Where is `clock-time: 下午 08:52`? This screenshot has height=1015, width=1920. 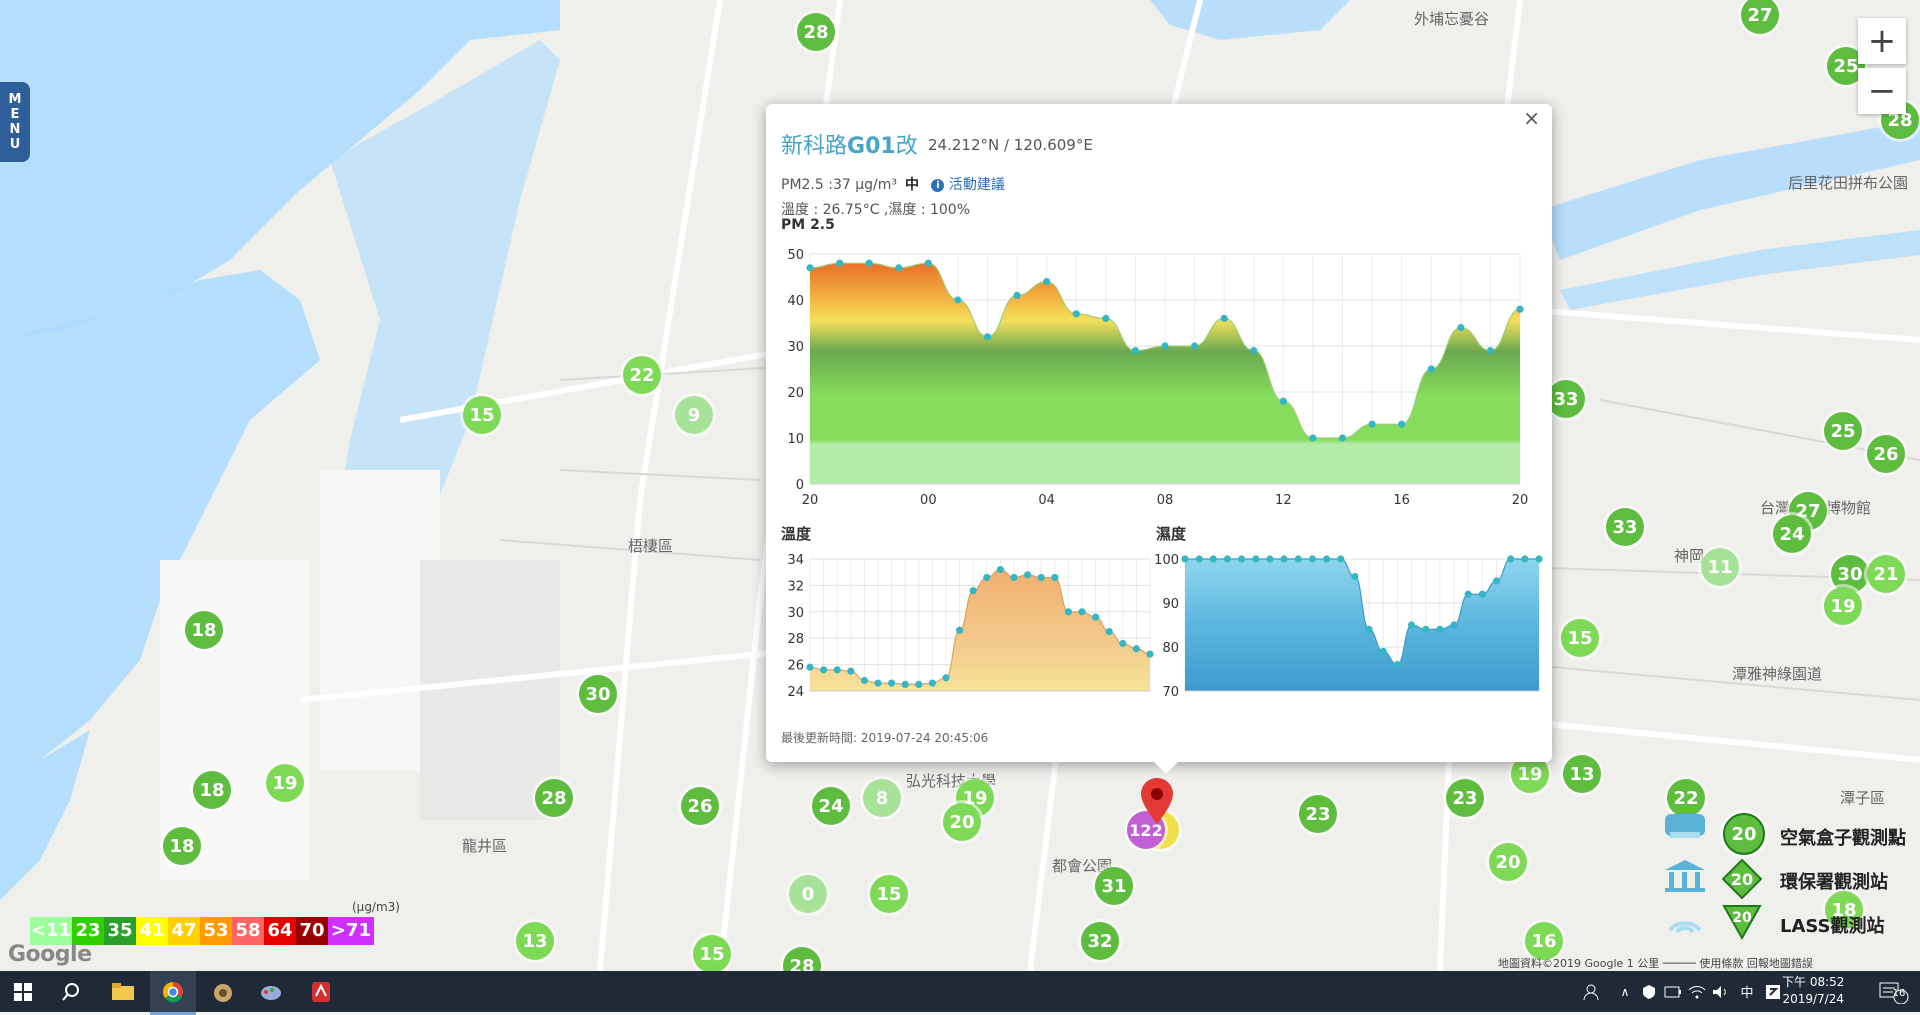
clock-time: 下午 08:52 is located at coordinates (1813, 982).